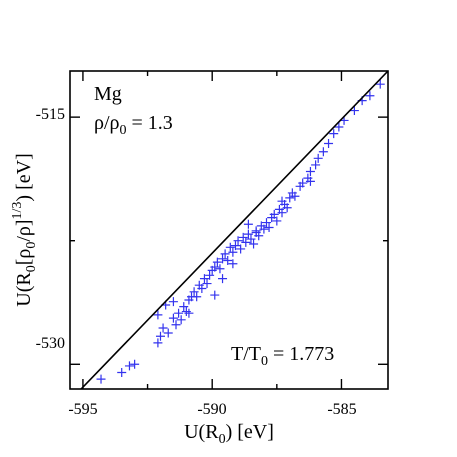 The image size is (457, 457). Describe the element at coordinates (108, 94) in the screenshot. I see `annotation-element: Mg` at that location.